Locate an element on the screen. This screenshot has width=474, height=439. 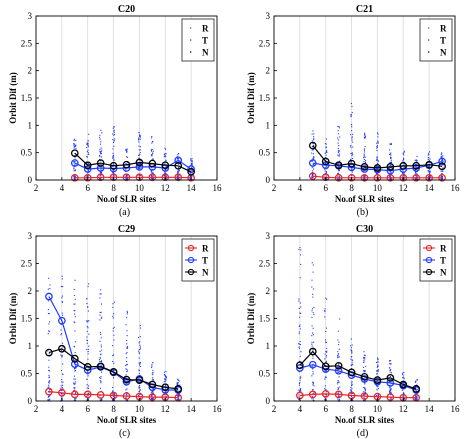
legend-swatch-marker is located at coordinates (191, 260).